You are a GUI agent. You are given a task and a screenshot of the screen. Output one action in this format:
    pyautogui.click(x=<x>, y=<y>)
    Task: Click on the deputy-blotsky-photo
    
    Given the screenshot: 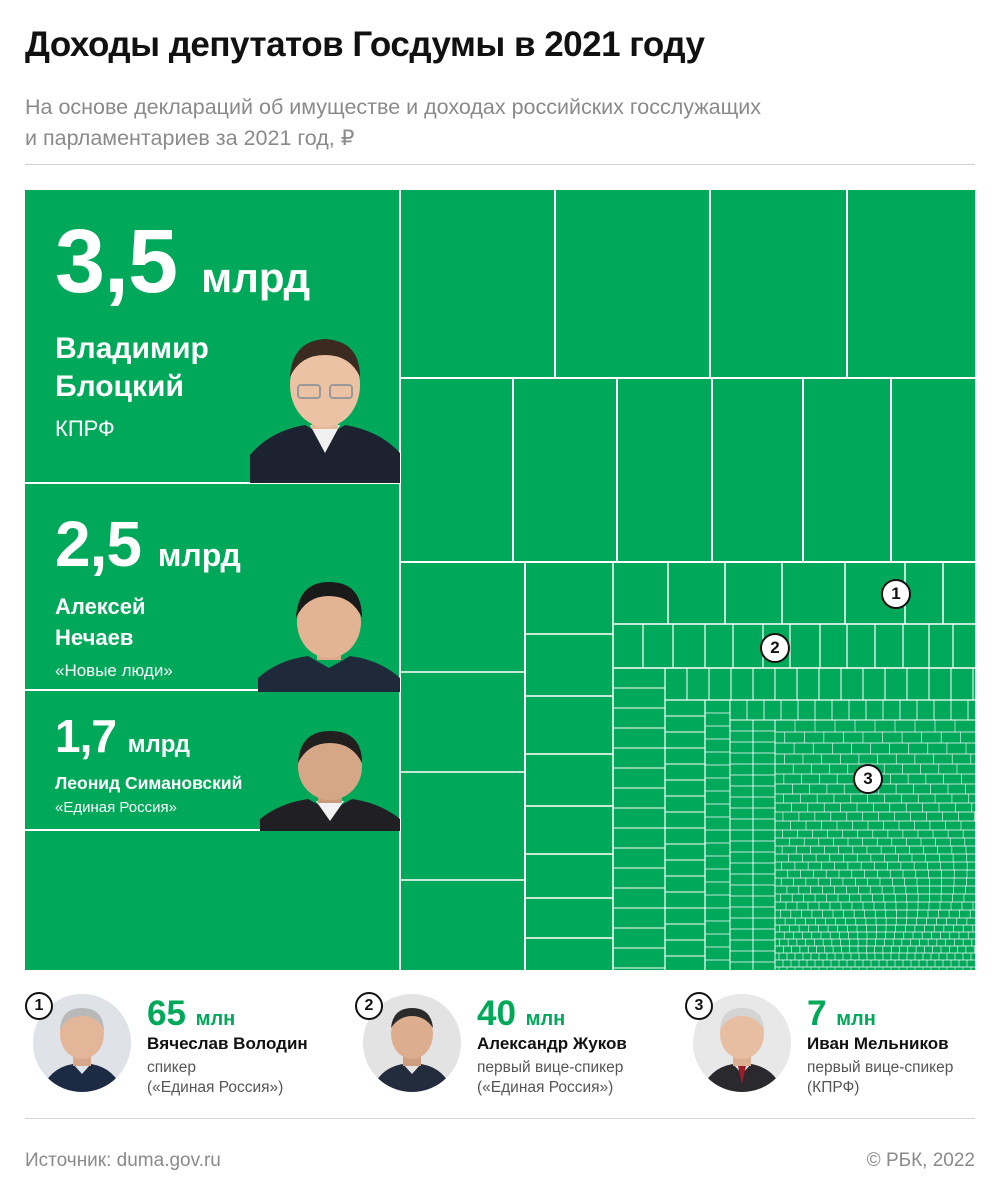 What is the action you would take?
    pyautogui.click(x=325, y=404)
    